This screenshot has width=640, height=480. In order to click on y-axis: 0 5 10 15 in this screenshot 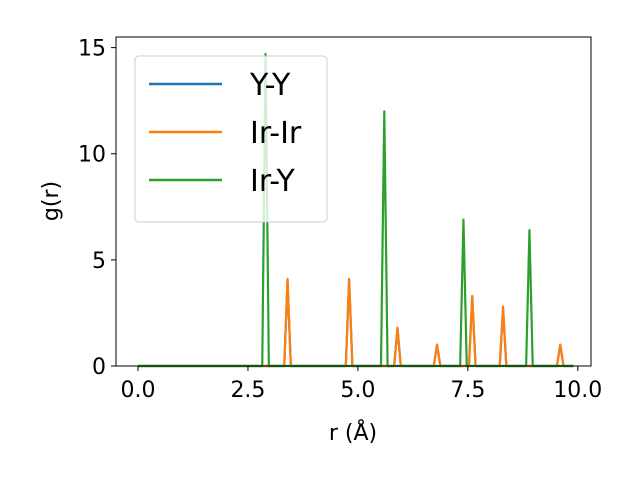, I will do `click(97, 208)`.